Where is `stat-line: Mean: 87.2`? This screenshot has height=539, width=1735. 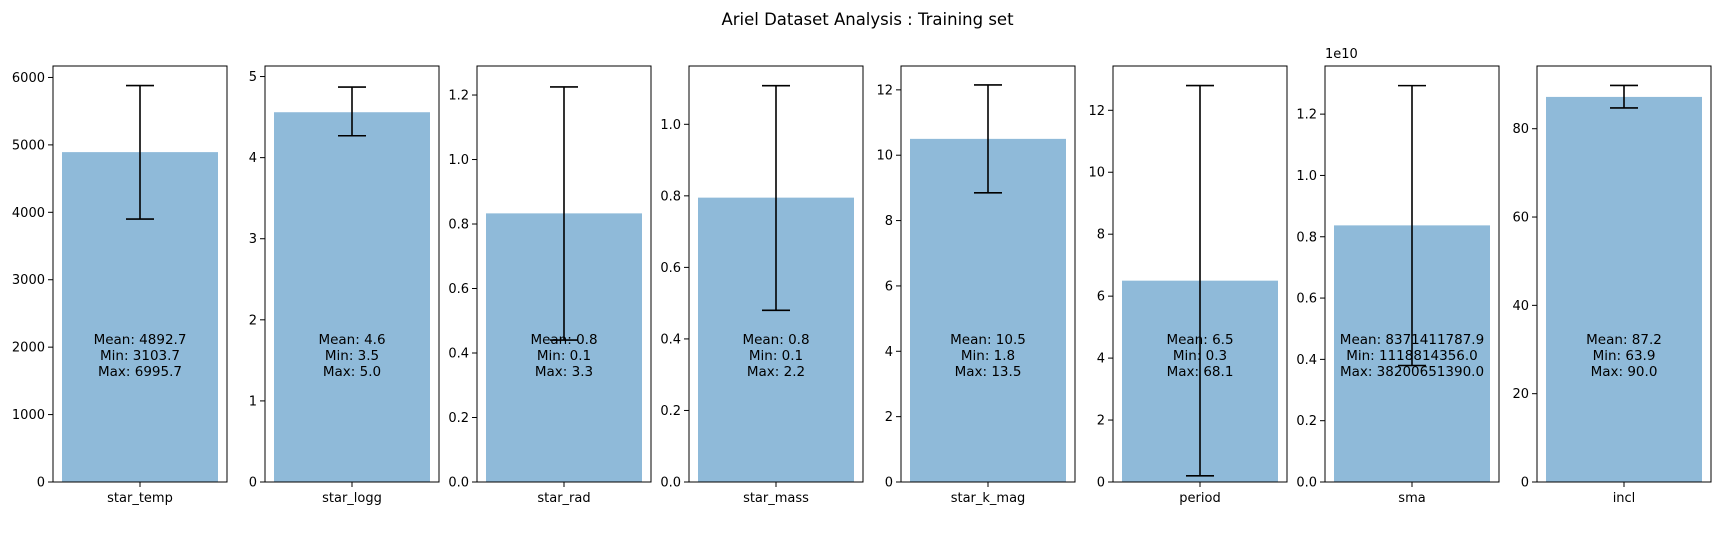 stat-line: Mean: 87.2 is located at coordinates (1624, 340).